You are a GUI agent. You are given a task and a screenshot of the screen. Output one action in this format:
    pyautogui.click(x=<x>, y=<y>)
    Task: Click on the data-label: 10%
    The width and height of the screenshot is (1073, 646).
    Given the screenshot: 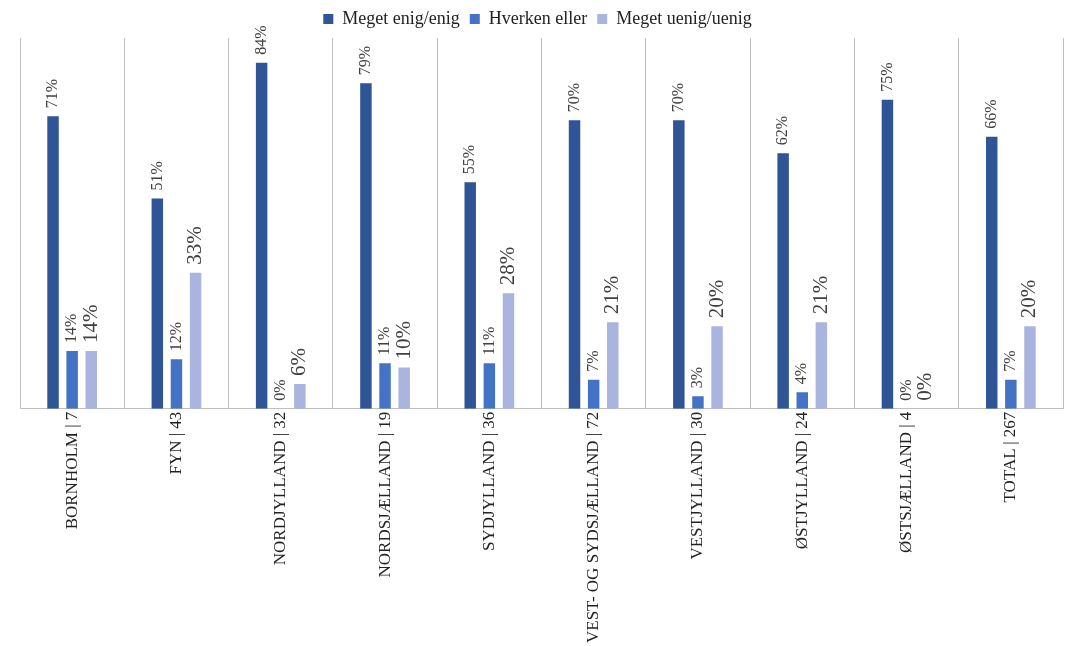 What is the action you would take?
    pyautogui.click(x=402, y=340)
    